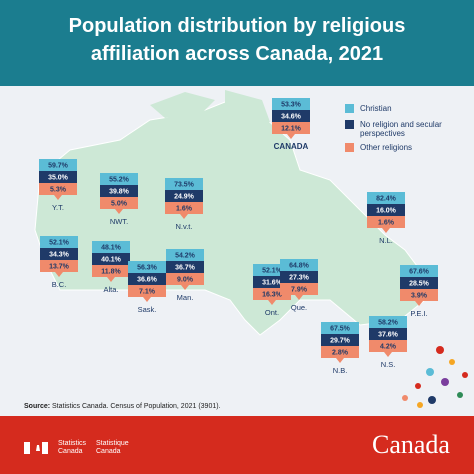 The height and width of the screenshot is (474, 474). I want to click on value-label: 67.6%, so click(419, 272).